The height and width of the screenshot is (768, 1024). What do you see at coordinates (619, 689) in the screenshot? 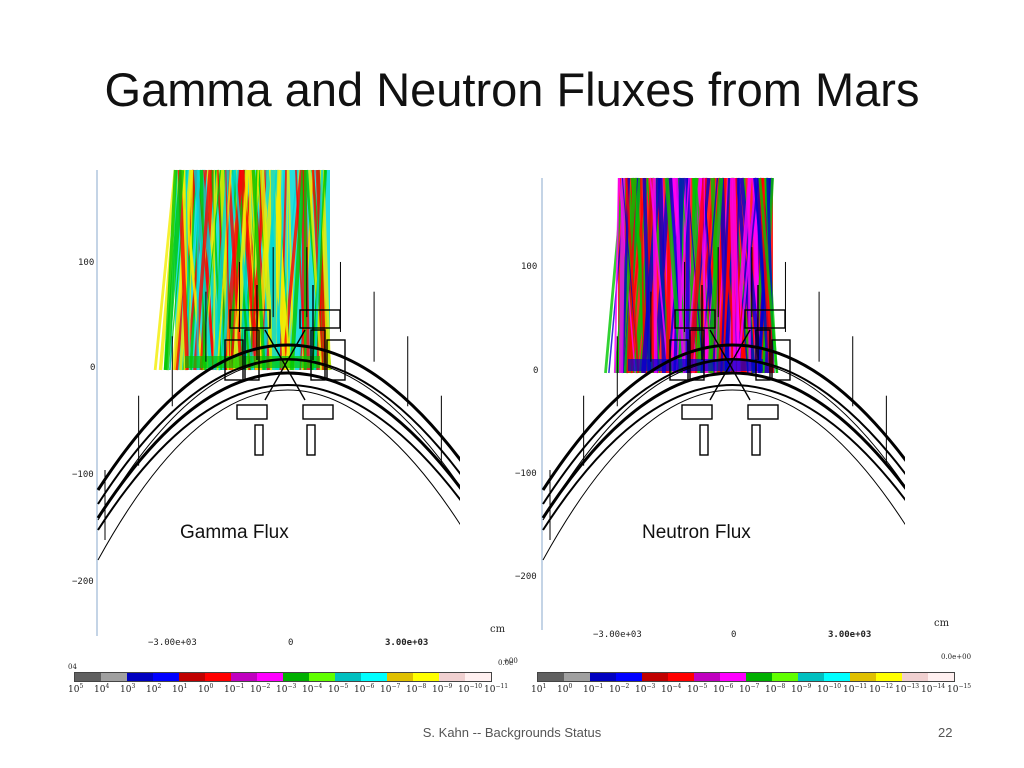
I see `scale-tick-label: 10⁻²` at bounding box center [619, 689].